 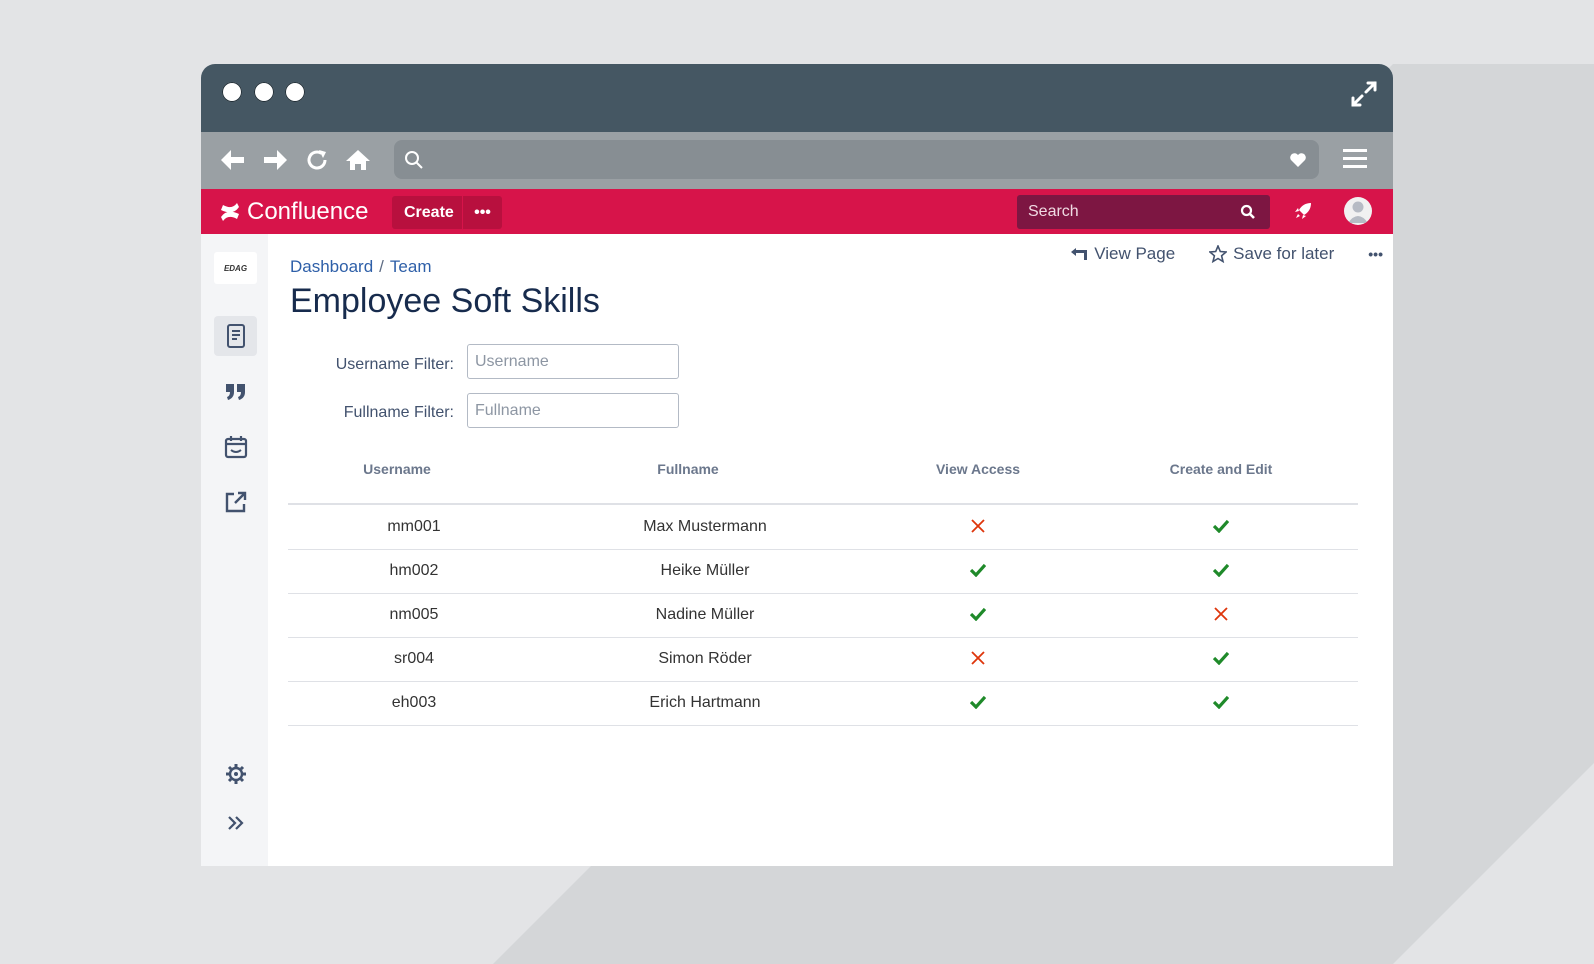 I want to click on external-link-icon, so click(x=235, y=502).